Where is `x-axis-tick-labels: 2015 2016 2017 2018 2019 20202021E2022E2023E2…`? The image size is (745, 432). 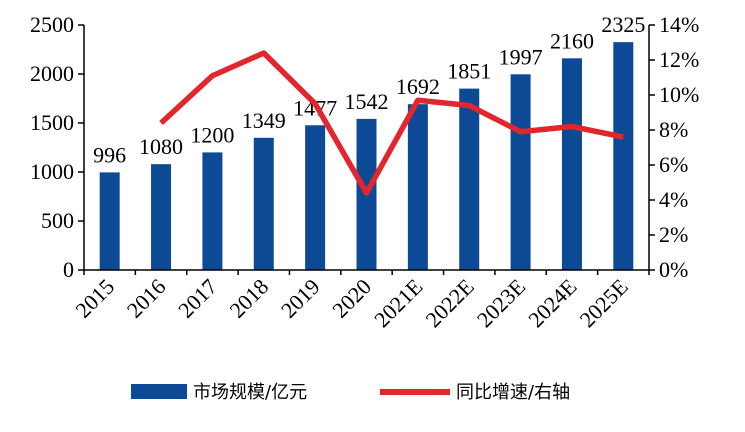
x-axis-tick-labels: 2015 2016 2017 2018 2019 20202021E2022E2023E2… is located at coordinates (360, 301).